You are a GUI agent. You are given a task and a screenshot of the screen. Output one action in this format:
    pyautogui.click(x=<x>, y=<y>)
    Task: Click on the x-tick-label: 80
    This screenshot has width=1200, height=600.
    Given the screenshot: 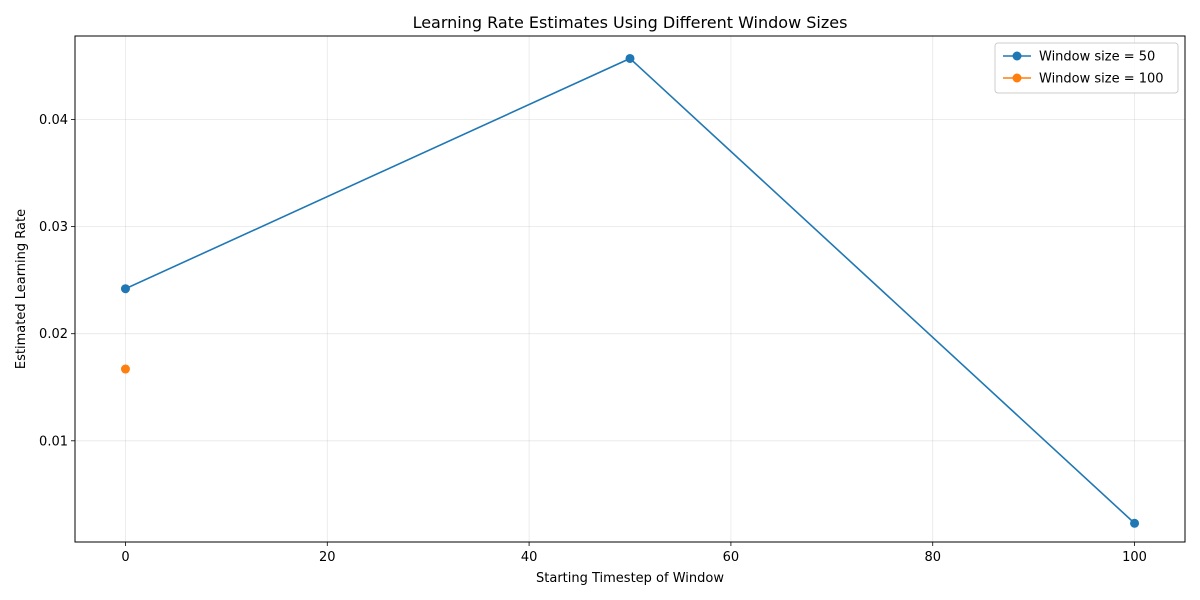 What is the action you would take?
    pyautogui.click(x=932, y=557)
    